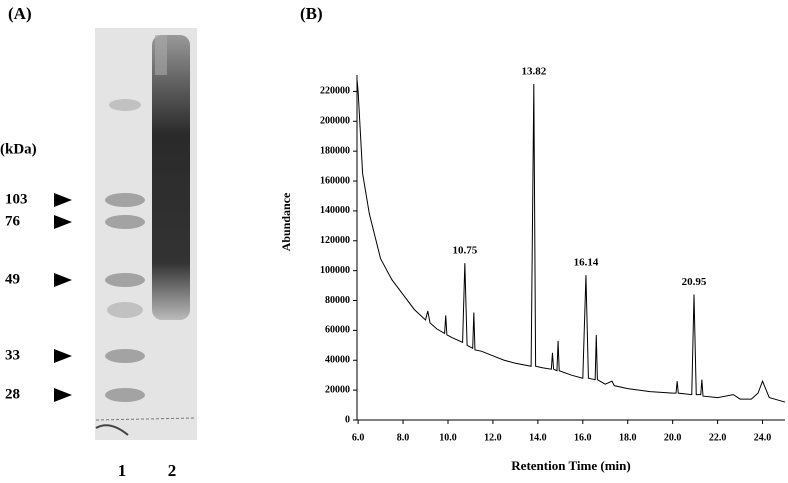 The height and width of the screenshot is (483, 788). What do you see at coordinates (20, 13) in the screenshot?
I see `panel-label: (A)` at bounding box center [20, 13].